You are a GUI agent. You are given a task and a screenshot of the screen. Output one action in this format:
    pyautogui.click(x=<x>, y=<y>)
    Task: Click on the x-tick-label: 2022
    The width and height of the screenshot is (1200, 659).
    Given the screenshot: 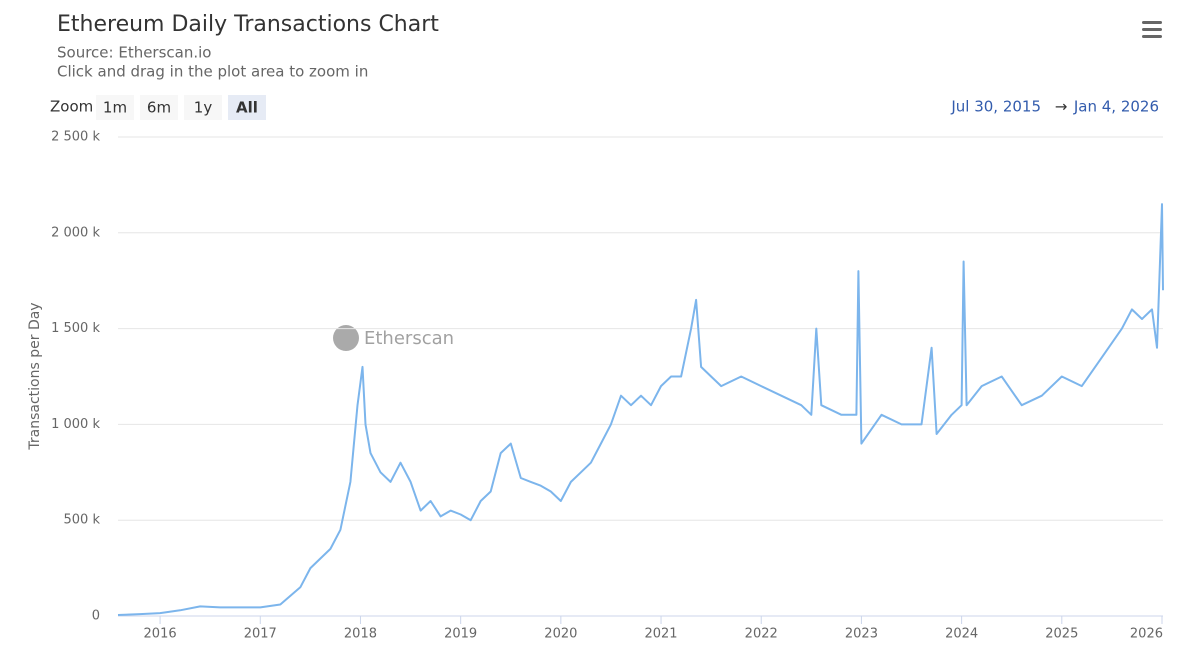 What is the action you would take?
    pyautogui.click(x=761, y=634)
    